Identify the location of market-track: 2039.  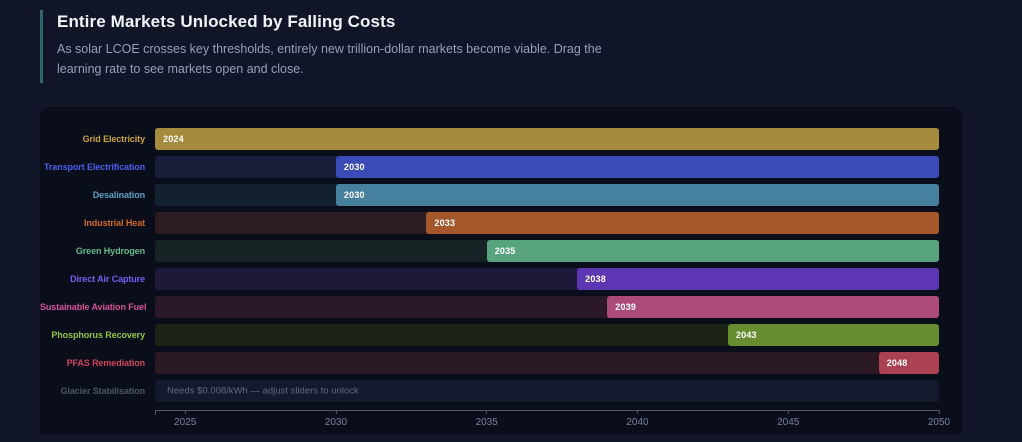
(547, 307).